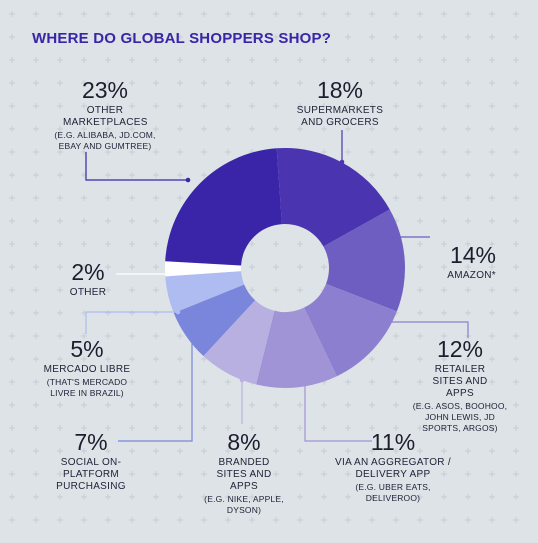 The width and height of the screenshot is (538, 543). I want to click on leader-branded-sites-dot, so click(242, 380).